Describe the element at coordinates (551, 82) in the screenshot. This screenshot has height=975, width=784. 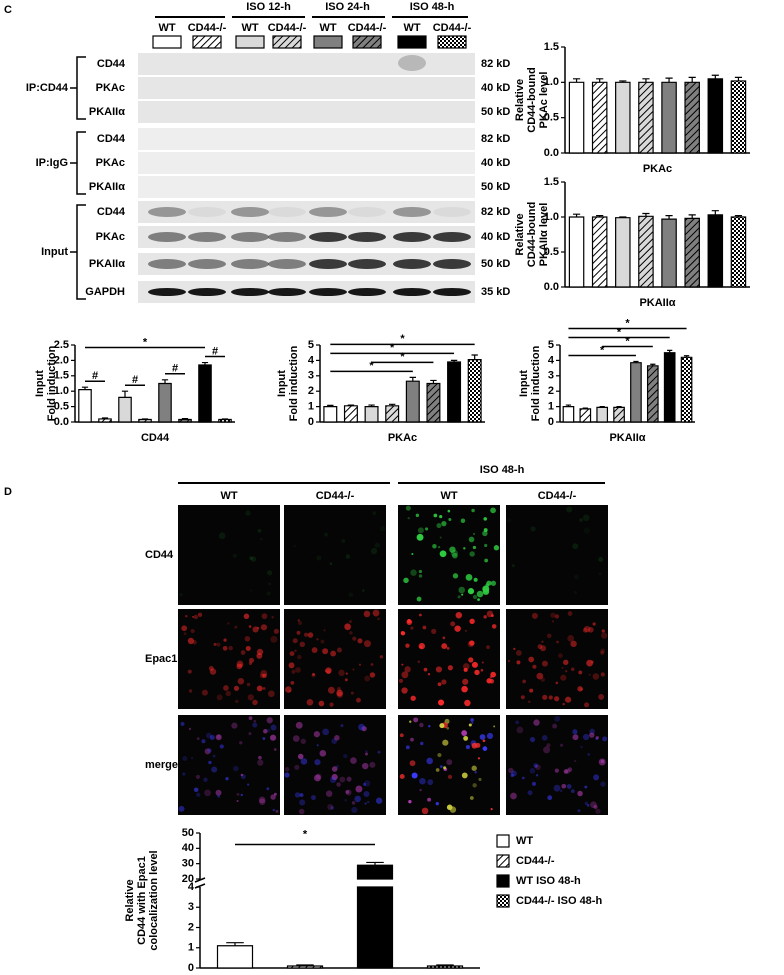
I see `y-tick-label: 1.0` at that location.